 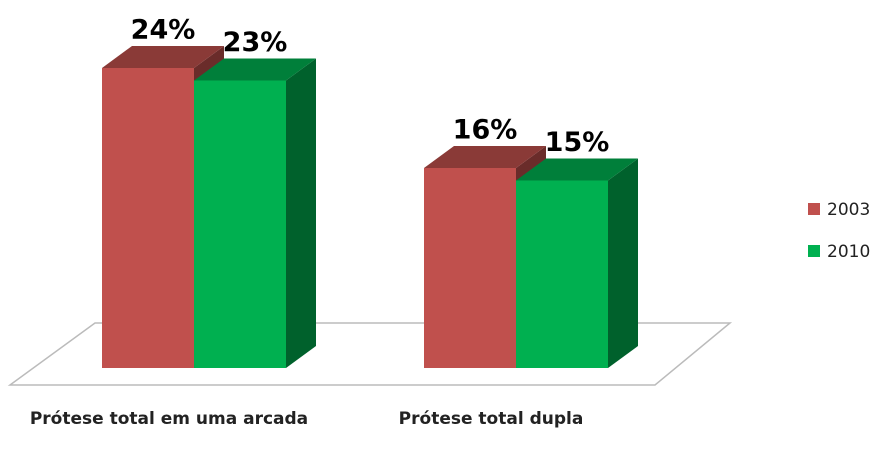 I want to click on value-label: 15%, so click(x=577, y=142).